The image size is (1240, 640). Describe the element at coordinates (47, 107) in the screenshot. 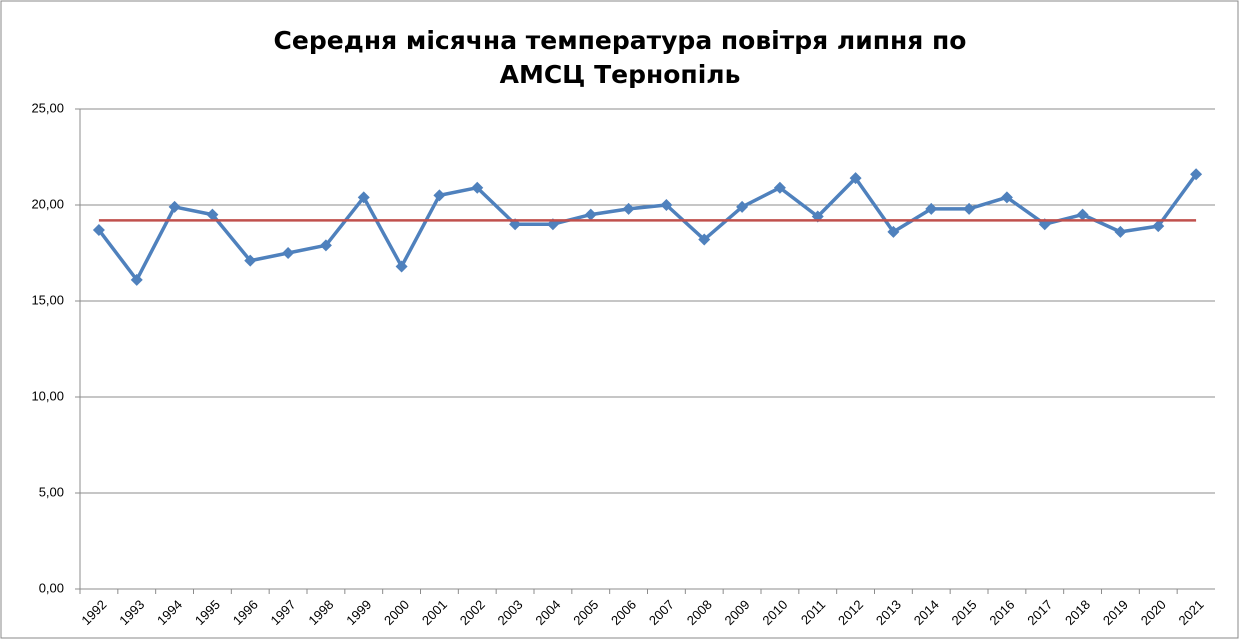

I see `y-tick-label: 25,00` at that location.